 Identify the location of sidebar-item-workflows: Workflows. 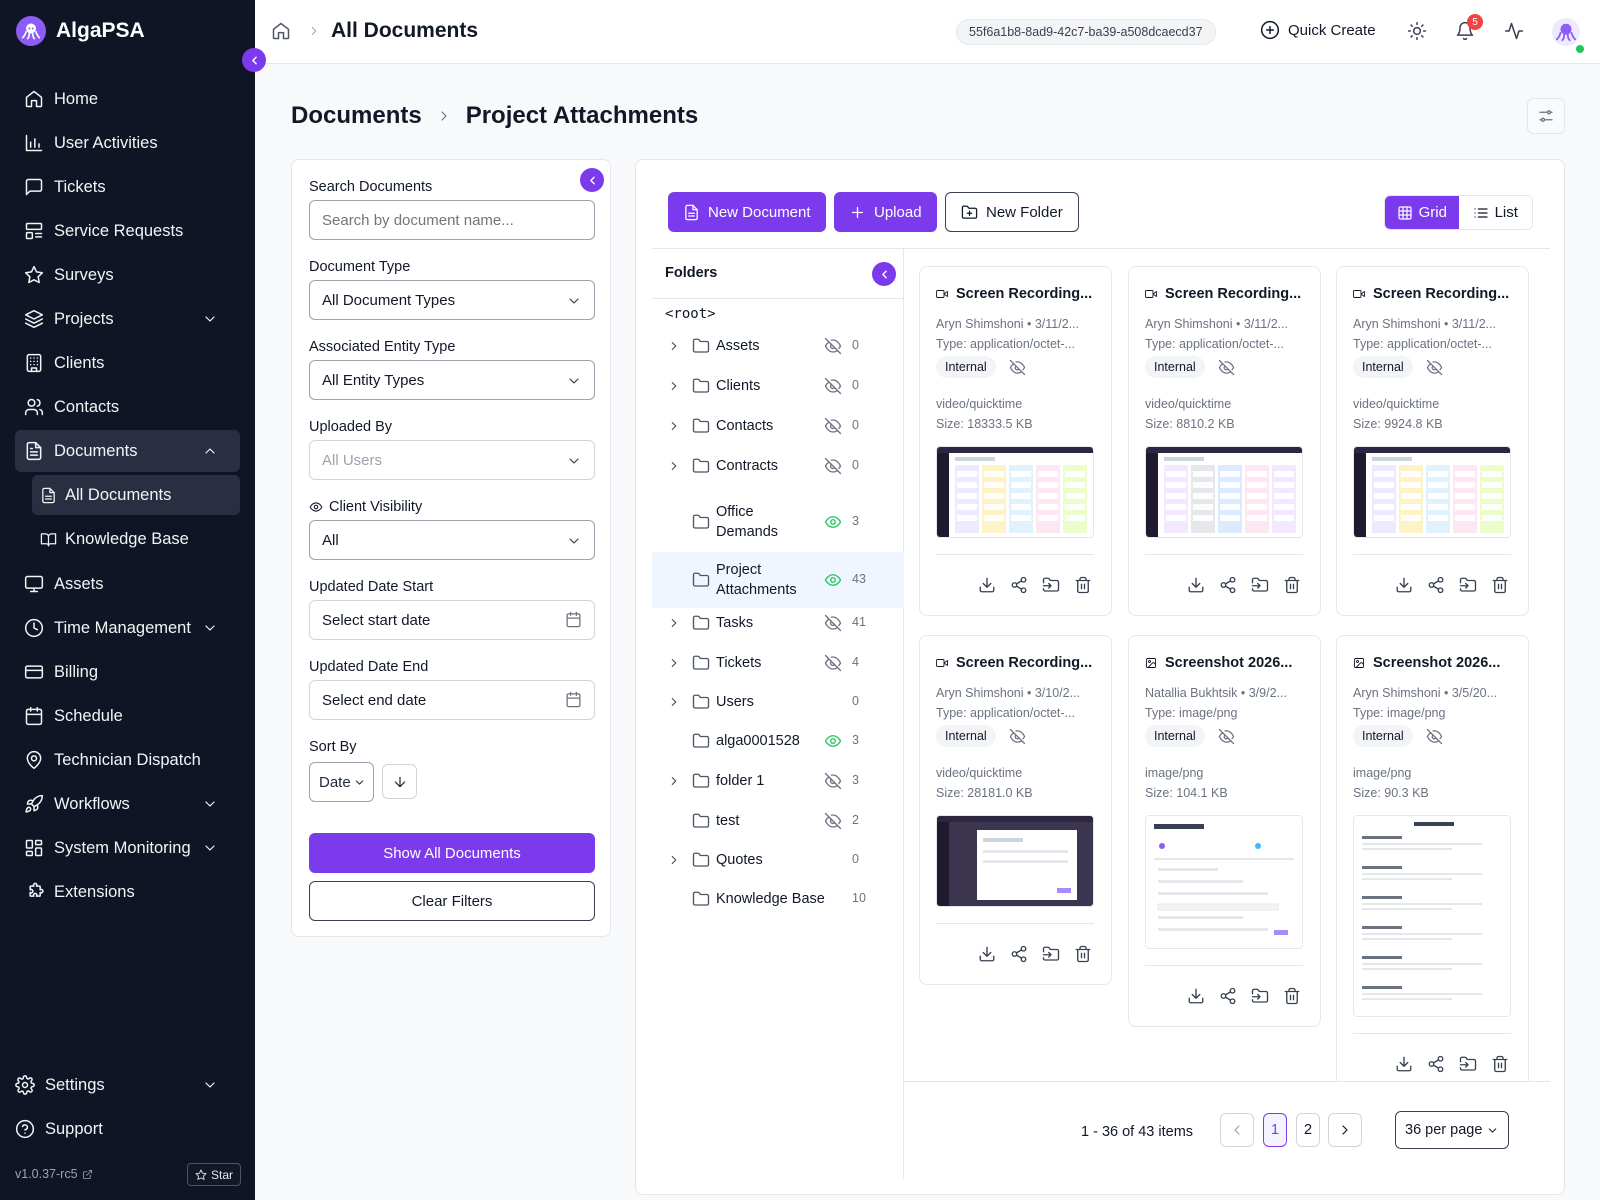
(127, 804).